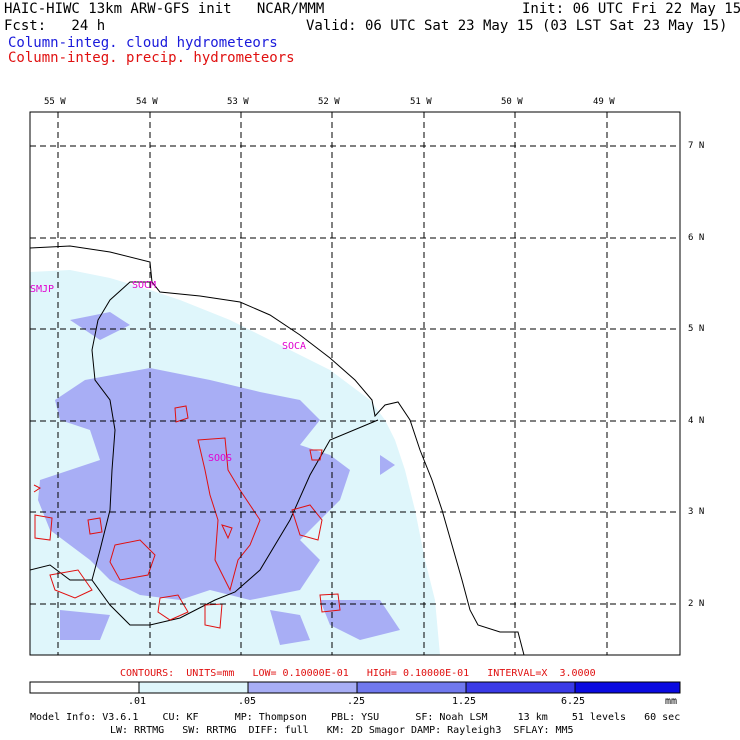  Describe the element at coordinates (512, 102) in the screenshot. I see `lon-label: 50 W` at that location.